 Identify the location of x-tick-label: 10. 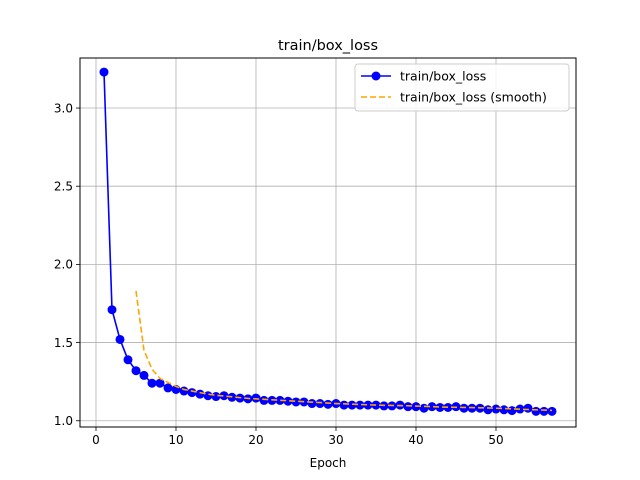
(175, 440).